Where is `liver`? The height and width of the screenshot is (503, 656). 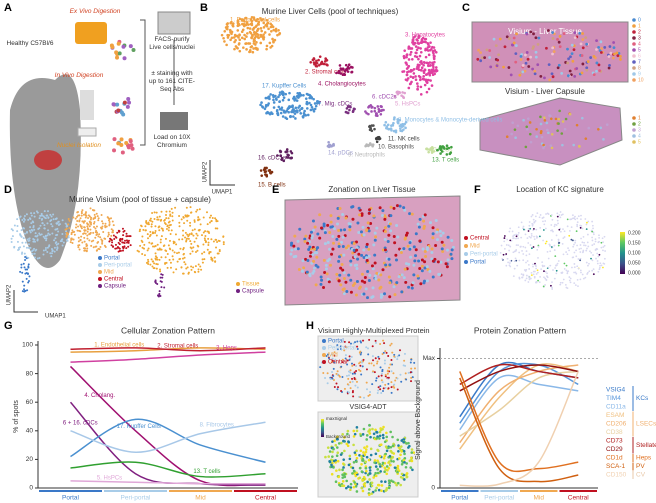 liver is located at coordinates (48, 160).